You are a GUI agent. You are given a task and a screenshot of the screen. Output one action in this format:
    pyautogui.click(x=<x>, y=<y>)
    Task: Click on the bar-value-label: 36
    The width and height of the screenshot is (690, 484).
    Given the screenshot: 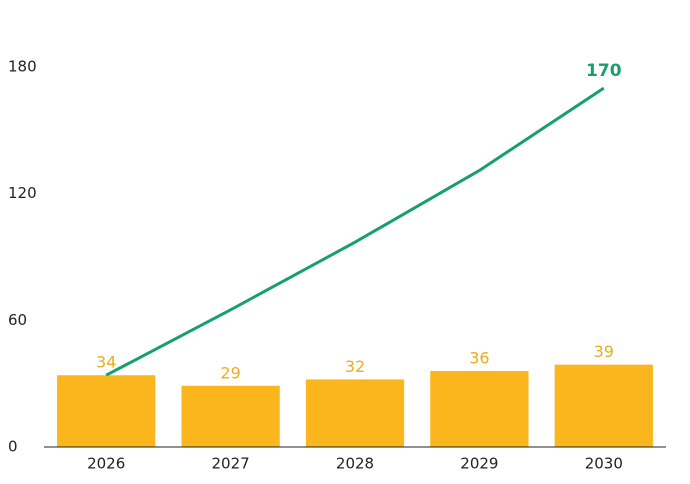 What is the action you would take?
    pyautogui.click(x=479, y=358)
    